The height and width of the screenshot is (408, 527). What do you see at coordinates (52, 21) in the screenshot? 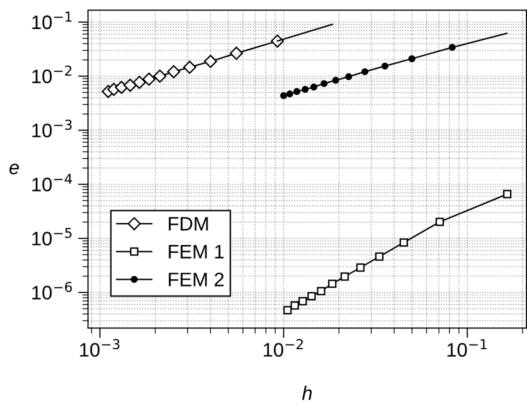
I see `y-tick-label: 10$^{−1}$` at bounding box center [52, 21].